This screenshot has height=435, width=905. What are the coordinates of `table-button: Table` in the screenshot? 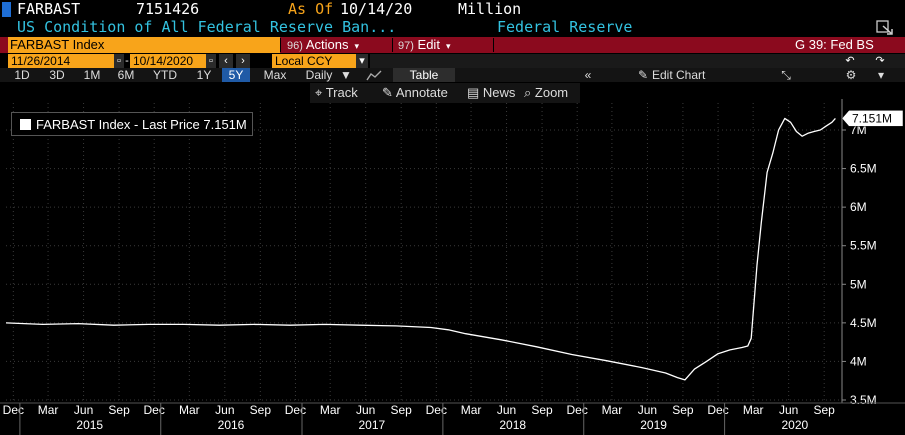 It's located at (424, 75).